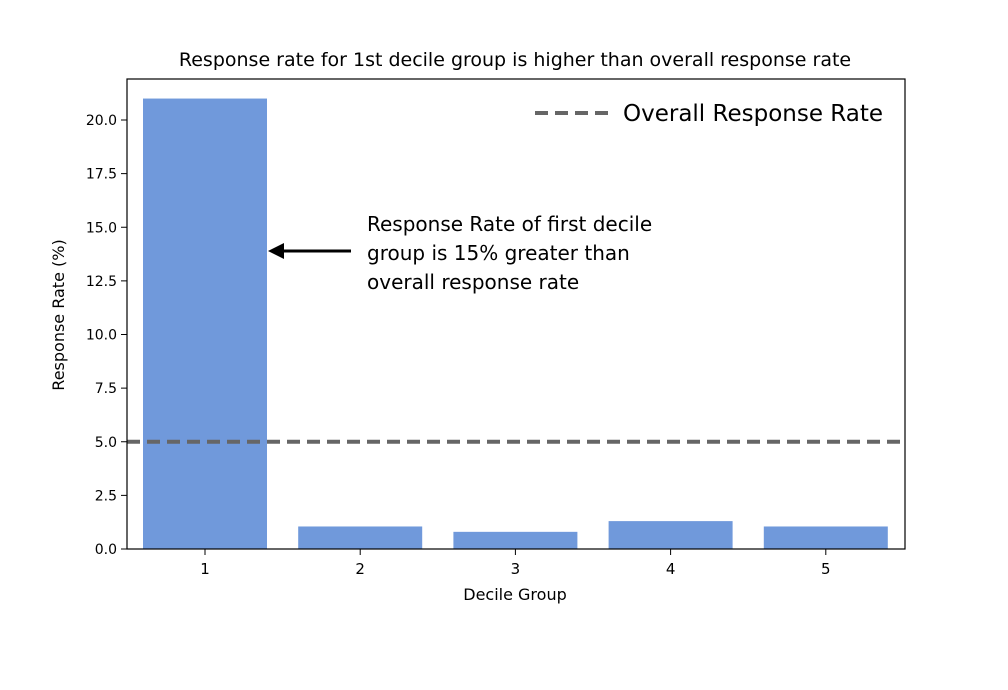  What do you see at coordinates (58, 314) in the screenshot?
I see `y-axis-label: Response Rate (%)` at bounding box center [58, 314].